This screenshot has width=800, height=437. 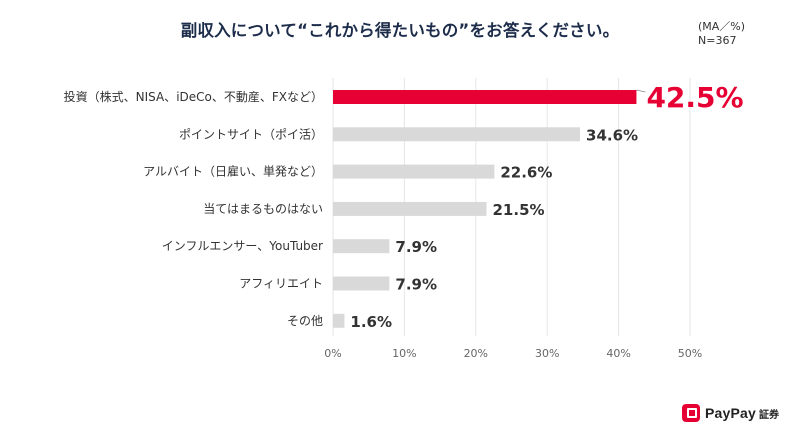 What do you see at coordinates (769, 415) in the screenshot?
I see `paypay-logo-sub: 証券` at bounding box center [769, 415].